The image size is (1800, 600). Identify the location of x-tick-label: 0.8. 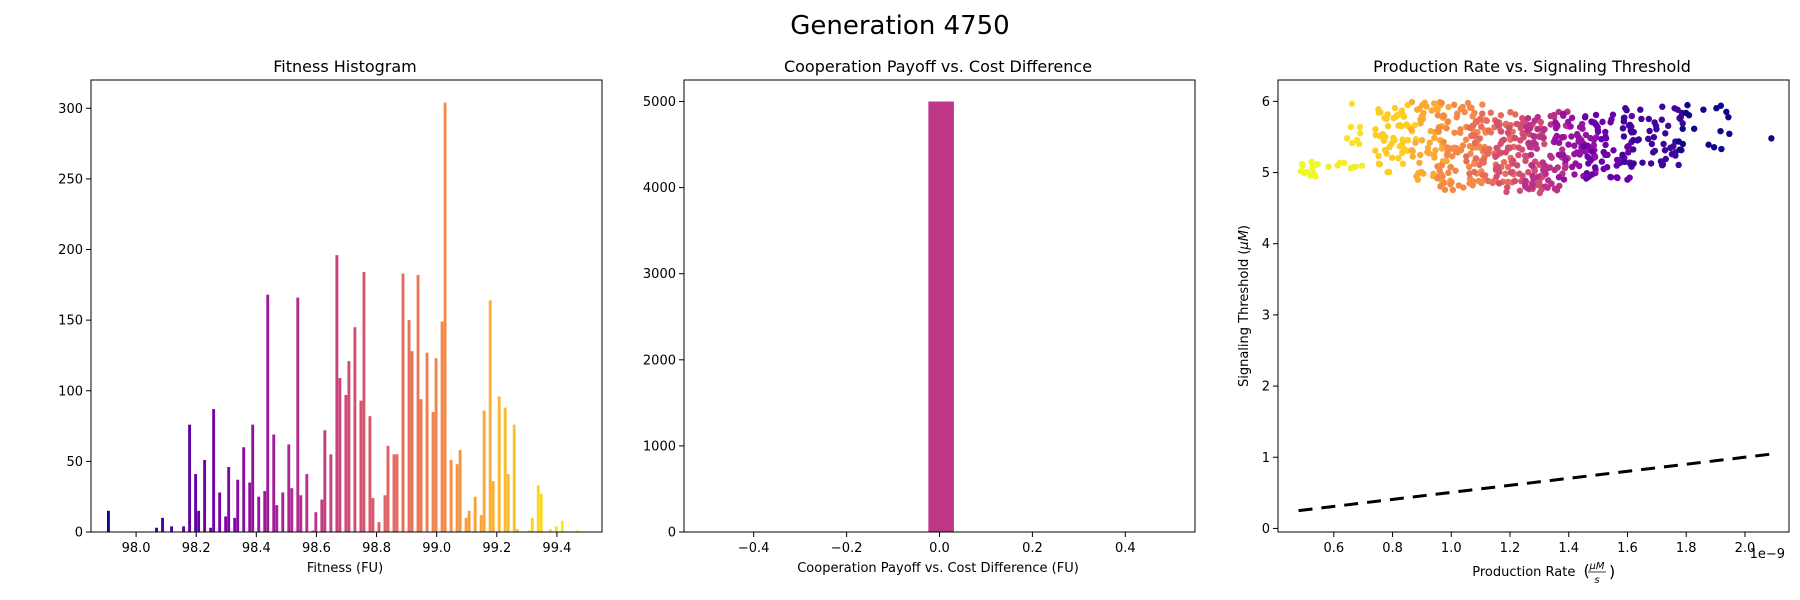
(1392, 548).